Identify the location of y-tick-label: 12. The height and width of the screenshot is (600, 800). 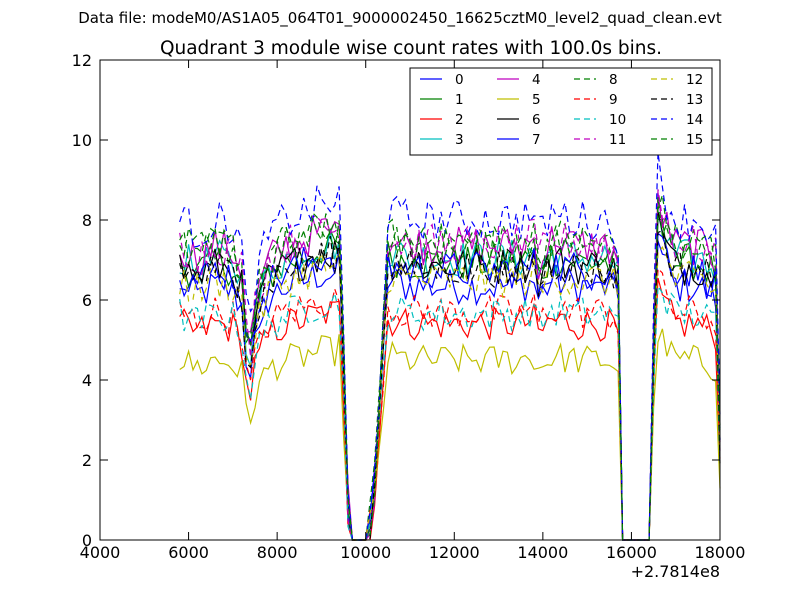
(82, 60).